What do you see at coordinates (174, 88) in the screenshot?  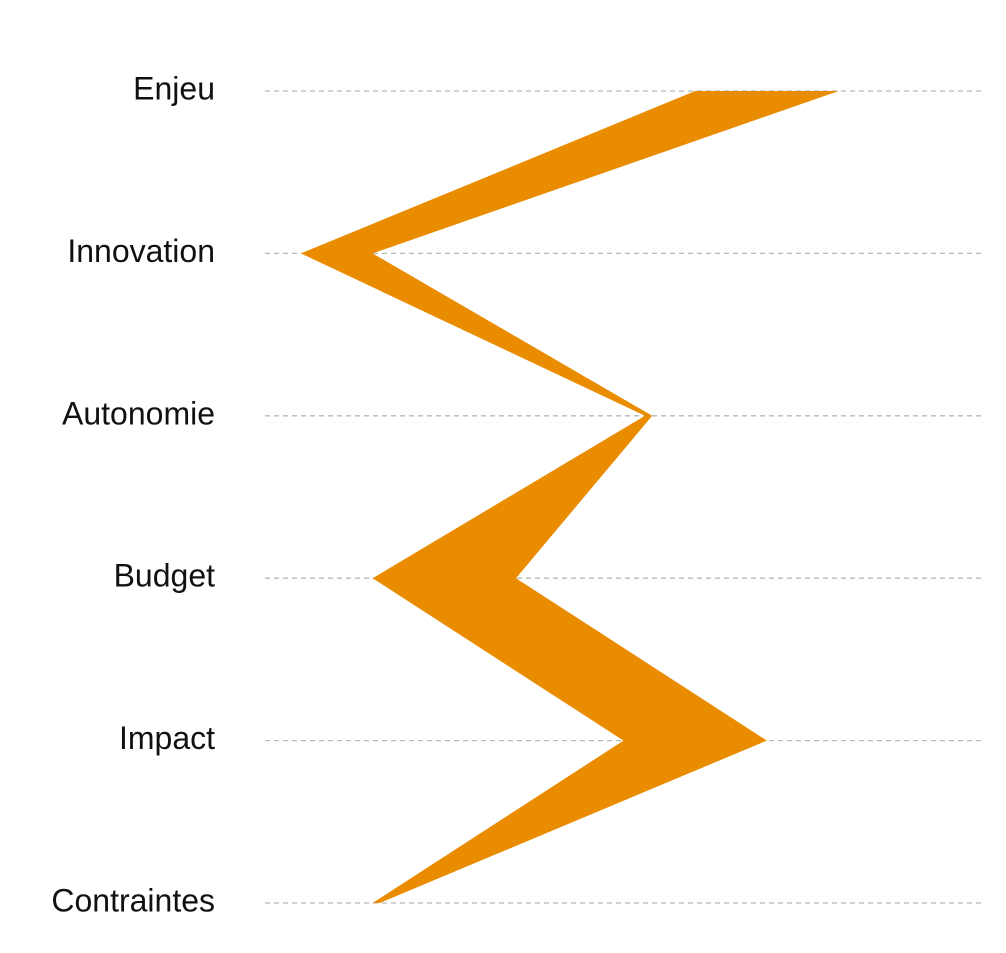 I see `category-label-enjeu: Enjeu` at bounding box center [174, 88].